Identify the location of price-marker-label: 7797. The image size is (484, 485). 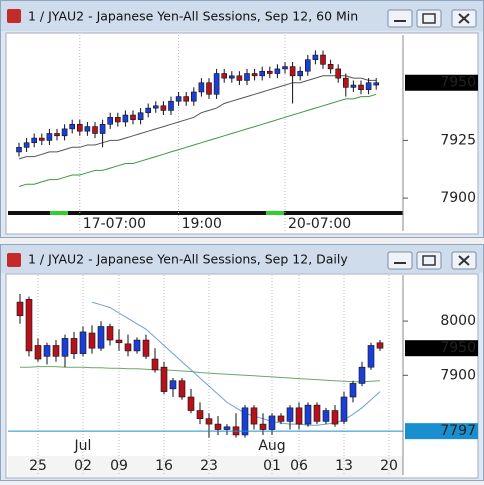
(458, 431).